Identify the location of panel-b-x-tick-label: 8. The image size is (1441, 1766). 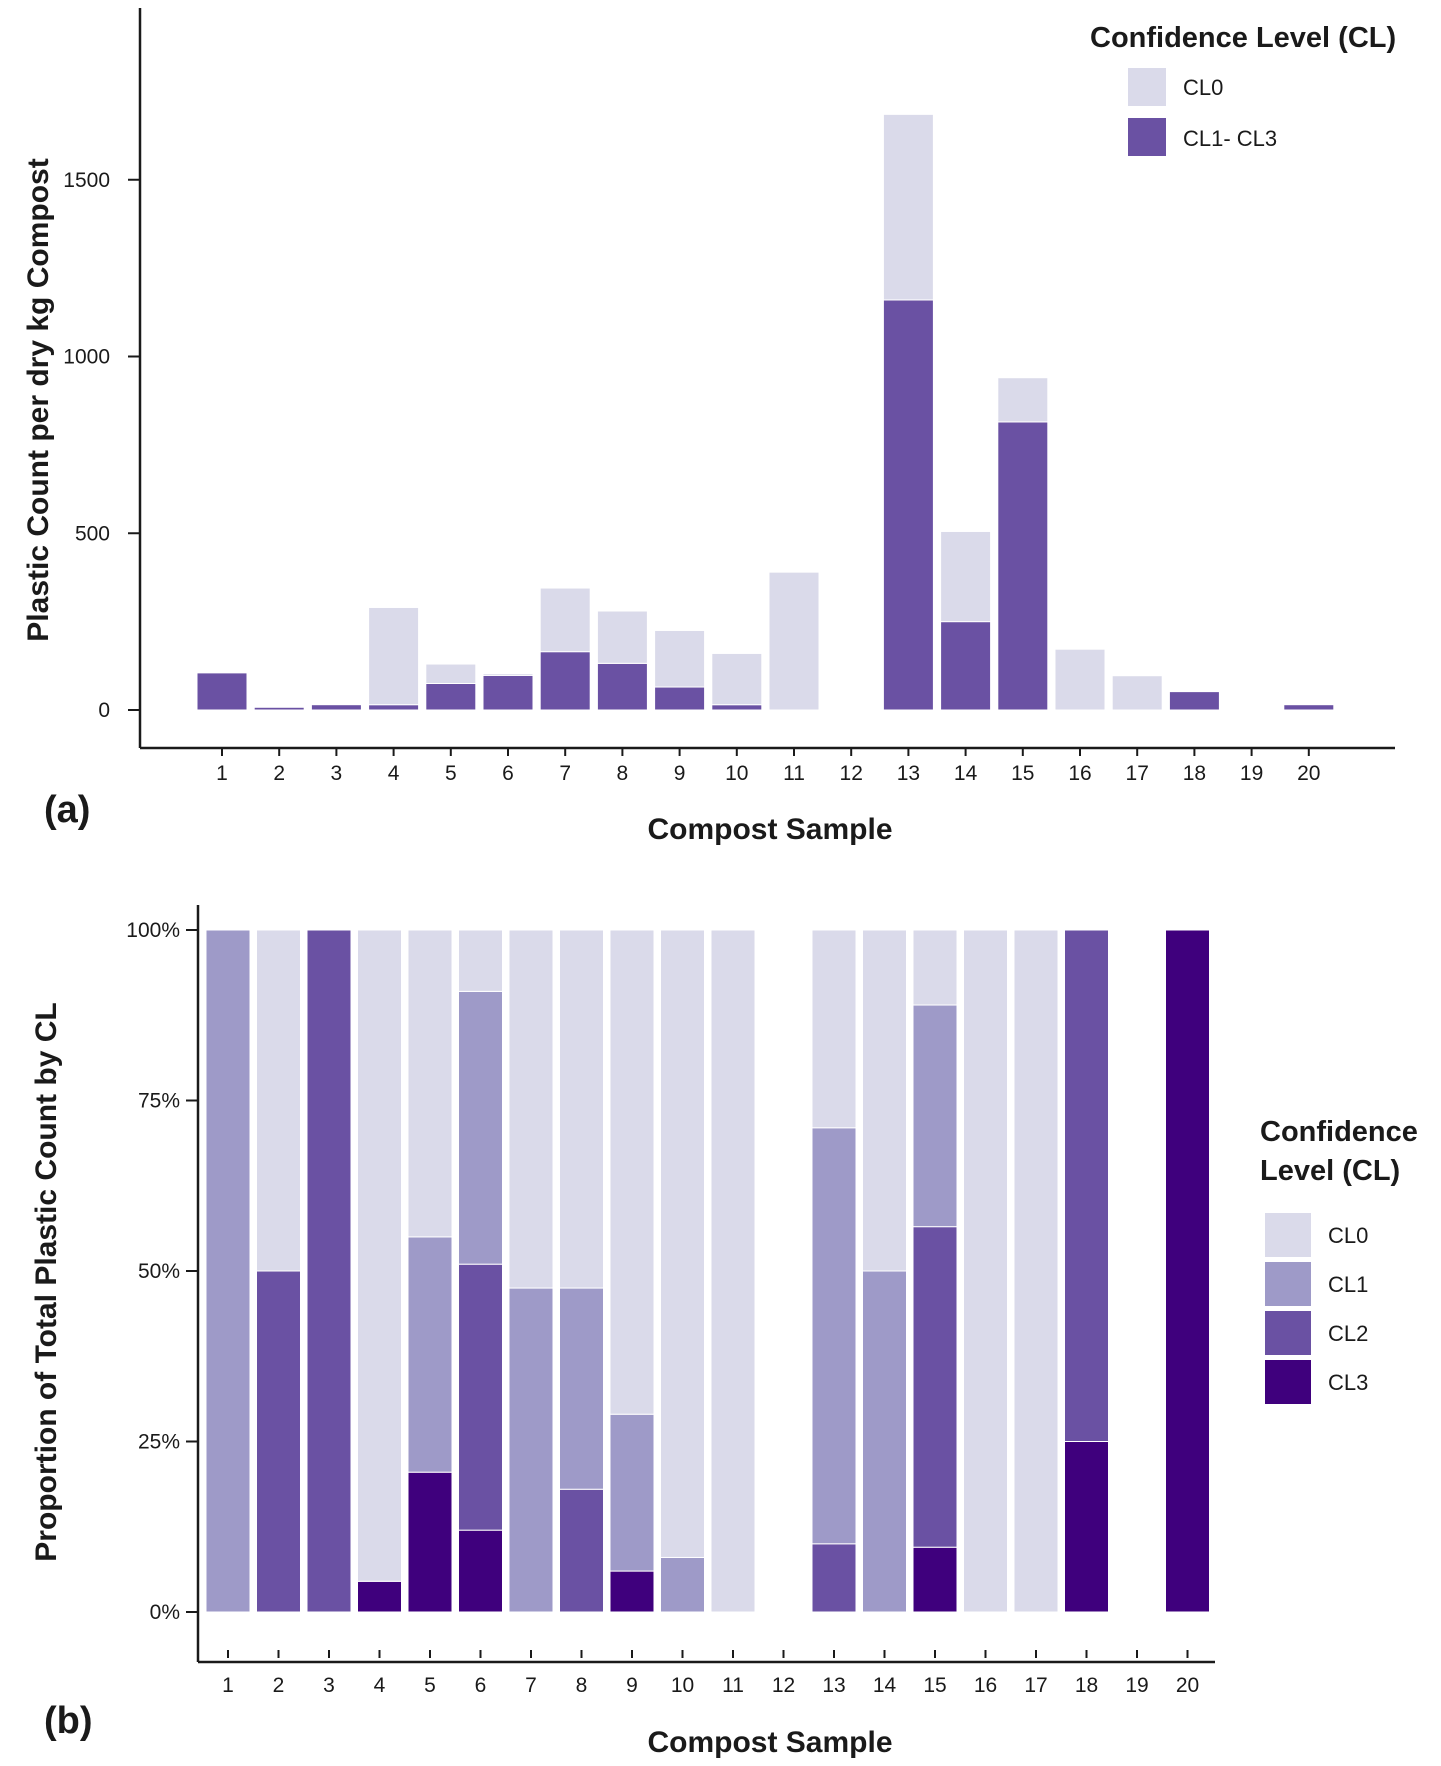
(582, 1685).